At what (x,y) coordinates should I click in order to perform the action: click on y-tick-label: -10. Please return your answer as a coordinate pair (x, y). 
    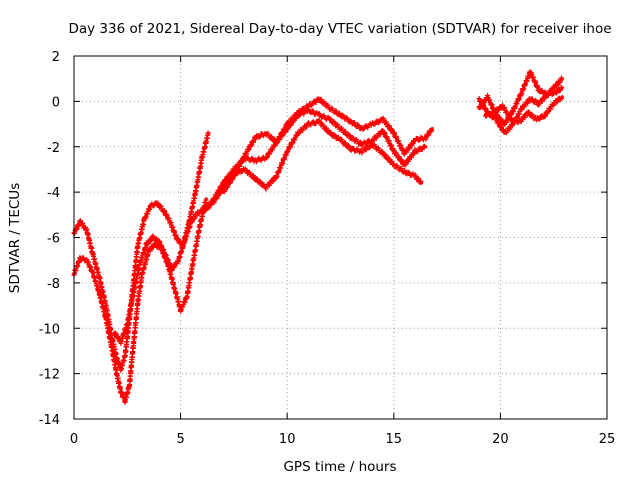
    Looking at the image, I should click on (49, 329).